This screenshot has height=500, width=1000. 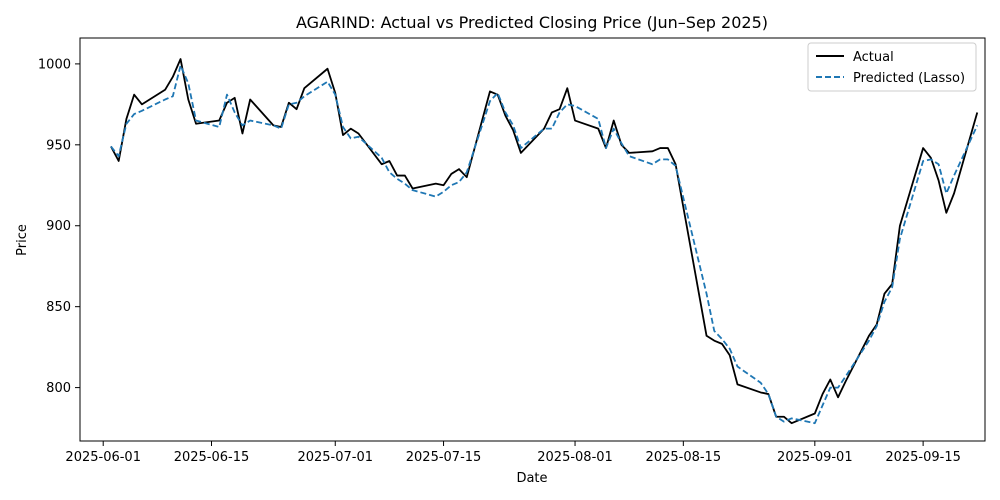 I want to click on x-tick-label: 2025-08-15, so click(x=684, y=457).